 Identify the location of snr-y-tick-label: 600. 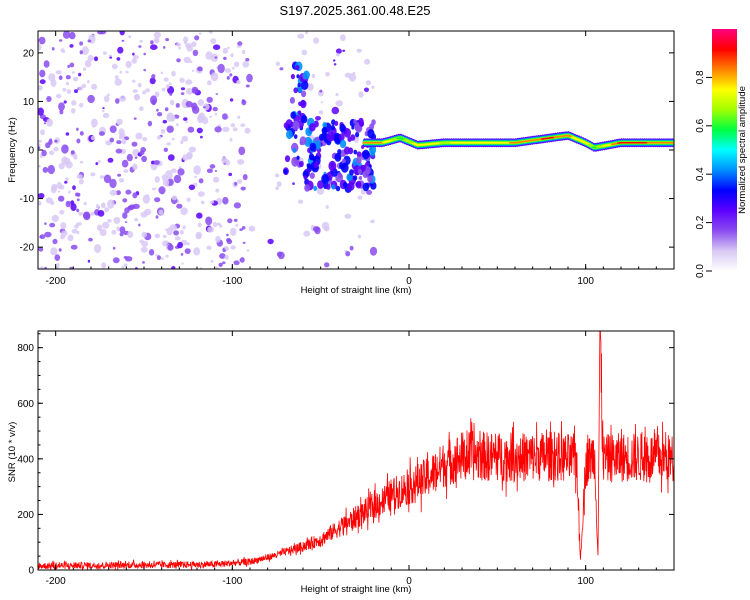
(25, 404).